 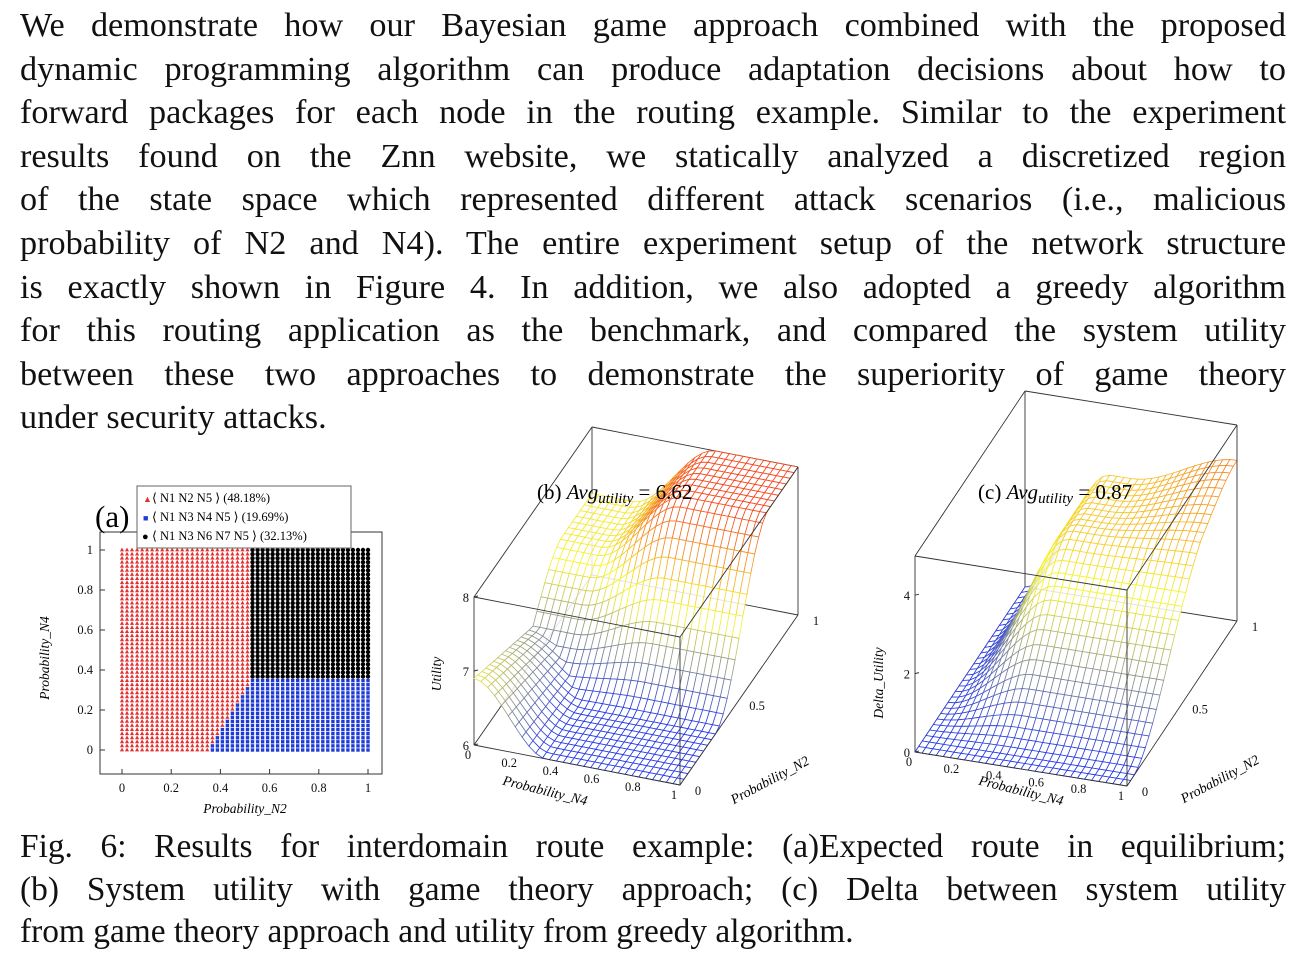 What do you see at coordinates (1121, 796) in the screenshot?
I see `x-tick-label: 1` at bounding box center [1121, 796].